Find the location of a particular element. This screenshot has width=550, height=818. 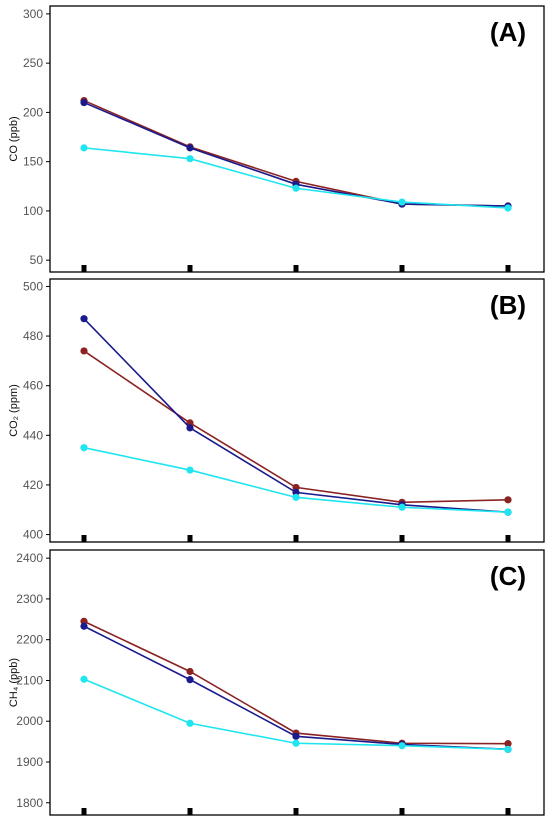

y-tick-label: 400 is located at coordinates (33, 535).